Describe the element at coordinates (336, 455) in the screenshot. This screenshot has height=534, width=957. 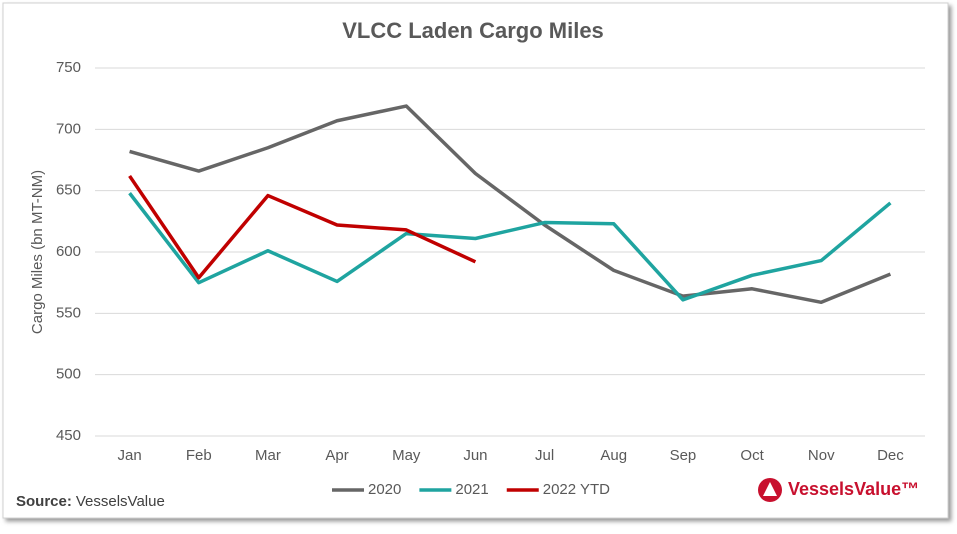
I see `x-tick-label: Apr` at that location.